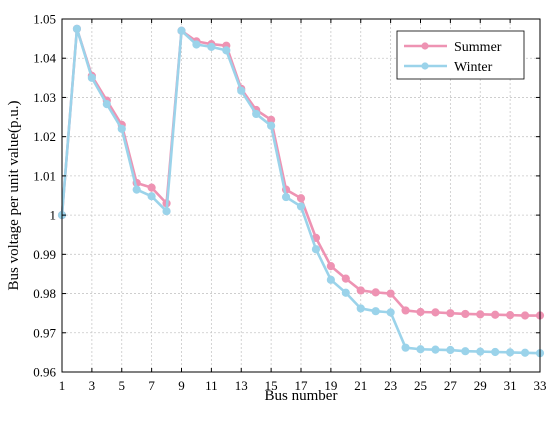  What do you see at coordinates (510, 385) in the screenshot?
I see `x-tick-label: 31` at bounding box center [510, 385].